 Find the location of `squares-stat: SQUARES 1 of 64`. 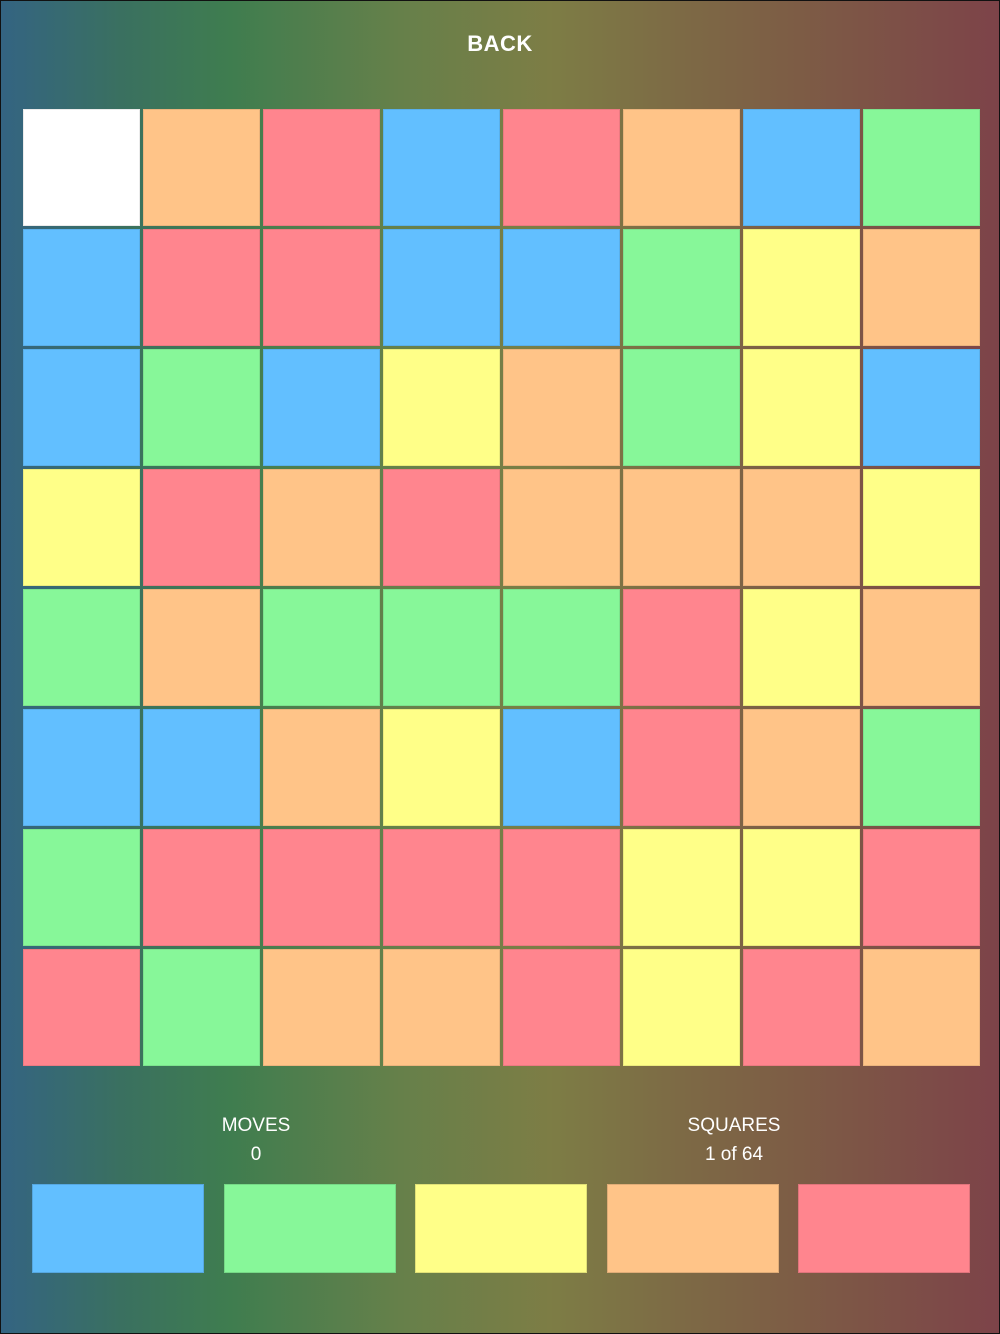

squares-stat: SQUARES 1 of 64 is located at coordinates (734, 1140).